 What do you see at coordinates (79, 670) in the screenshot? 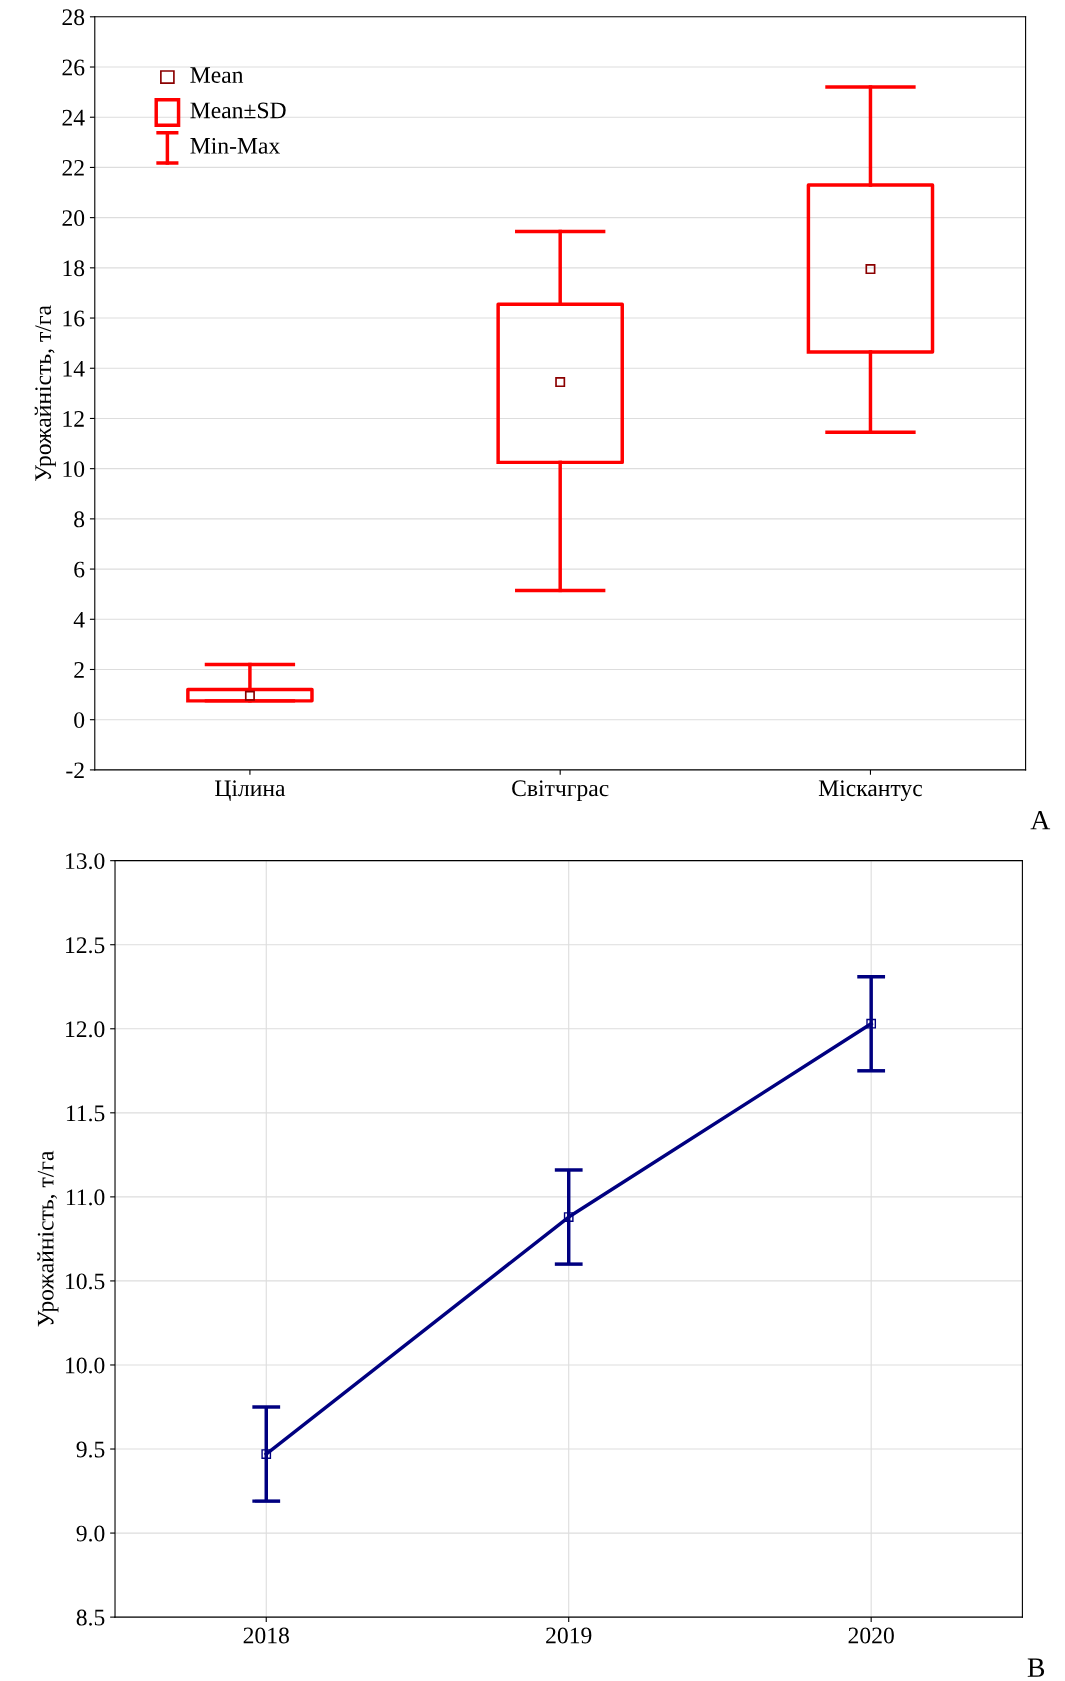
I see `y-tick-label: 2` at bounding box center [79, 670].